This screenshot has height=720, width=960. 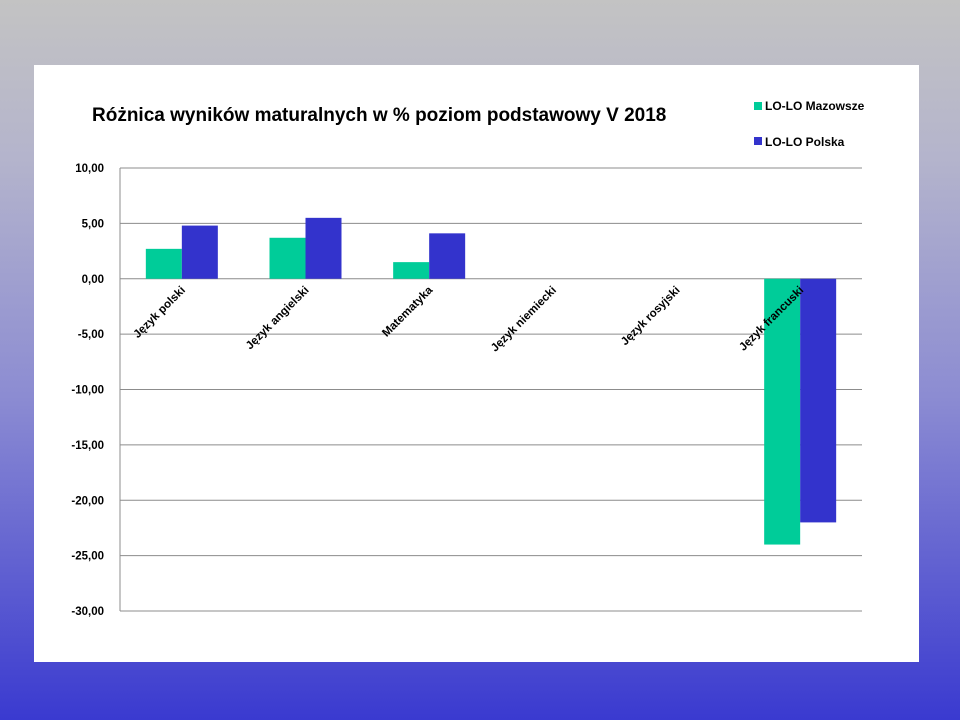 What do you see at coordinates (758, 106) in the screenshot?
I see `legend-swatch-mazowsze` at bounding box center [758, 106].